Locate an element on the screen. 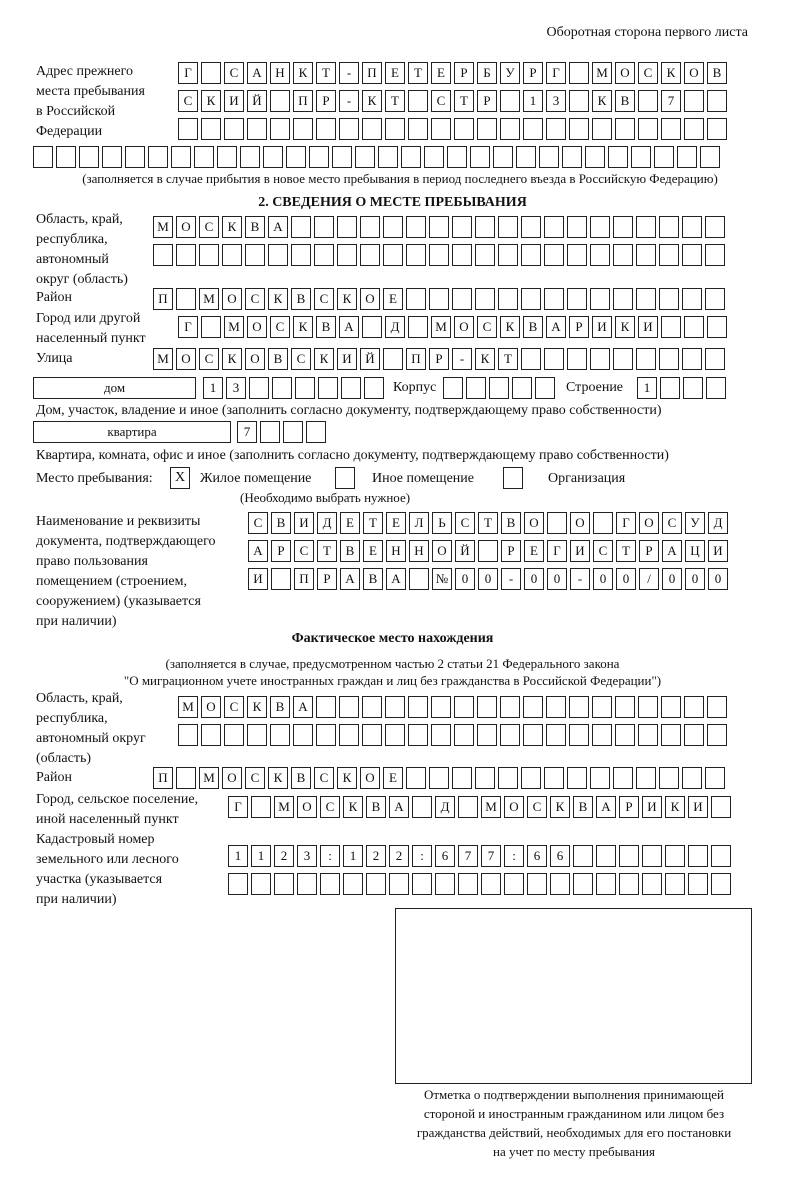 The image size is (800, 1180). char-cell: Ь is located at coordinates (442, 523).